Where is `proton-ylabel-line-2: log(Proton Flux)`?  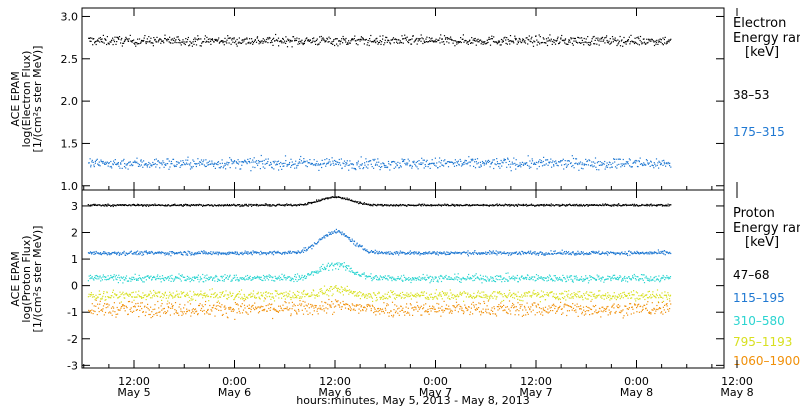
proton-ylabel-line-2: log(Proton Flux) is located at coordinates (26, 278).